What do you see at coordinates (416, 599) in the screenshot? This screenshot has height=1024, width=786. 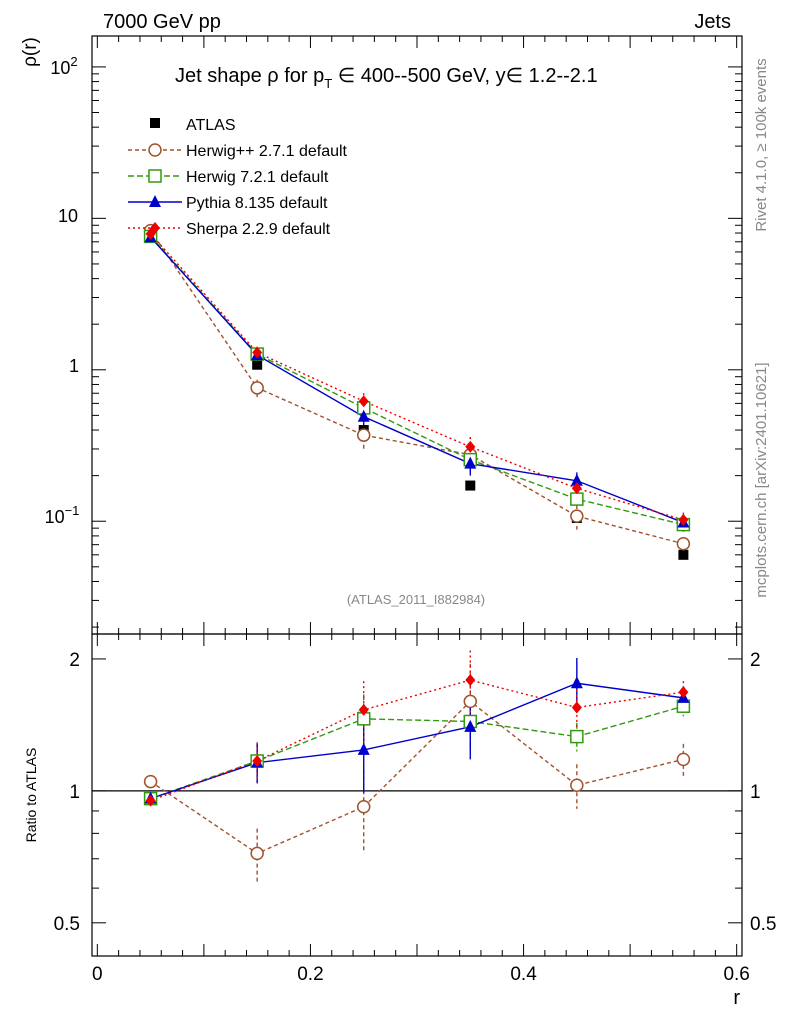 I see `analysis-label: (ATLAS_2011_I882984)` at bounding box center [416, 599].